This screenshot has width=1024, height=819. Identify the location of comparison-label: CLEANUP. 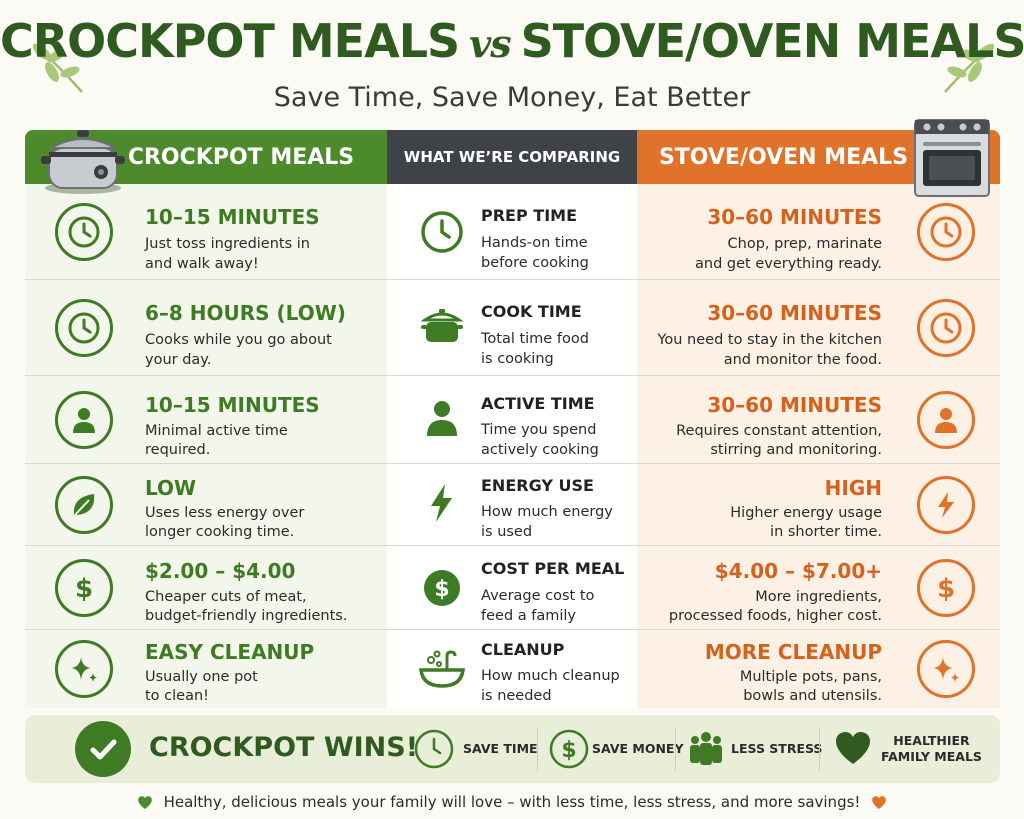
(523, 649).